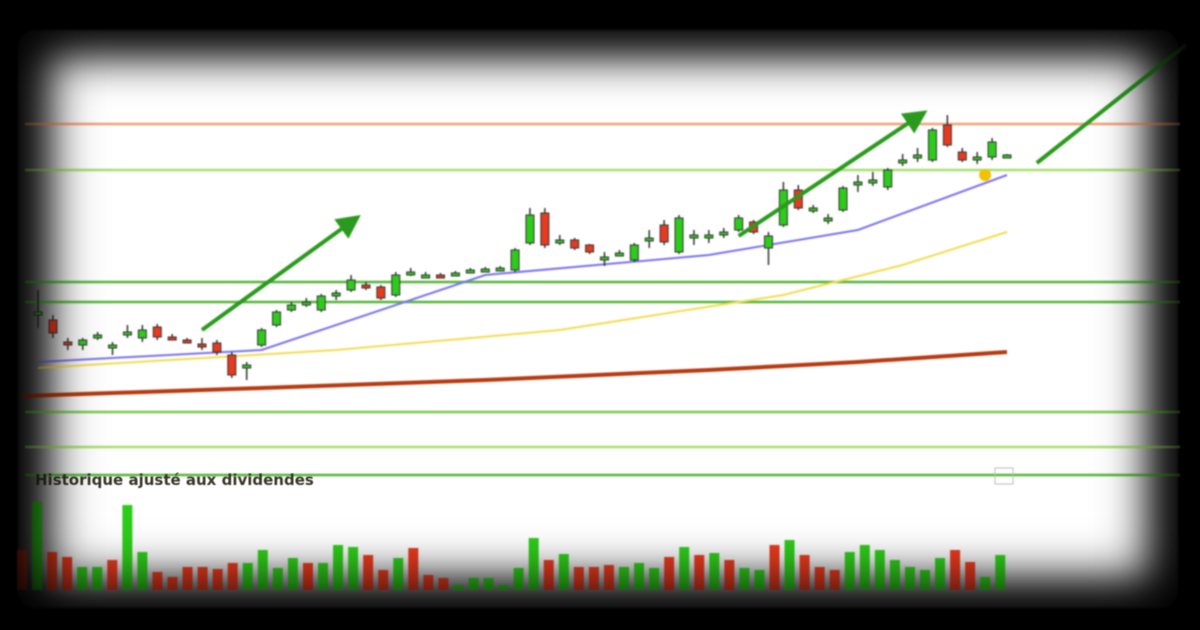  What do you see at coordinates (1004, 476) in the screenshot?
I see `panel-toggle-icon` at bounding box center [1004, 476].